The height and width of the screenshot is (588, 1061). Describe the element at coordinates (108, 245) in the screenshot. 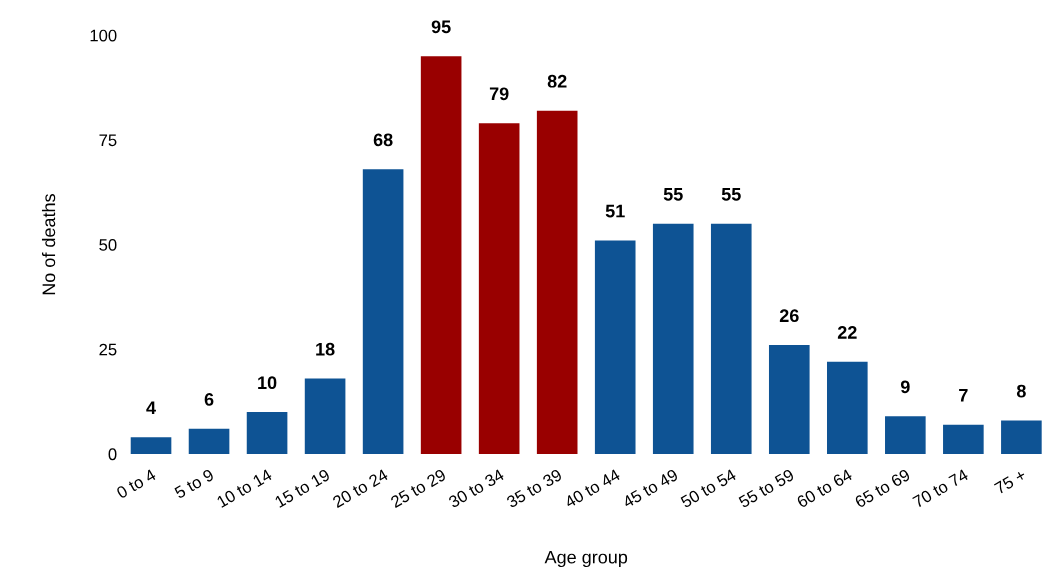

I see `y-tick-label: 50` at that location.